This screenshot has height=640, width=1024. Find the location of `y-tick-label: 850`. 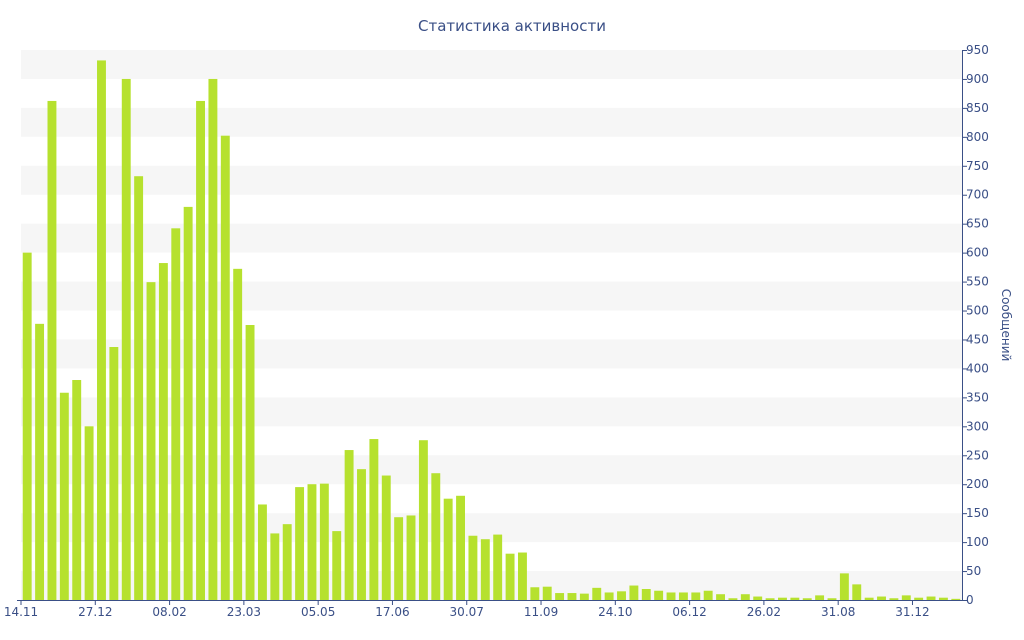

y-tick-label: 850 is located at coordinates (977, 108).